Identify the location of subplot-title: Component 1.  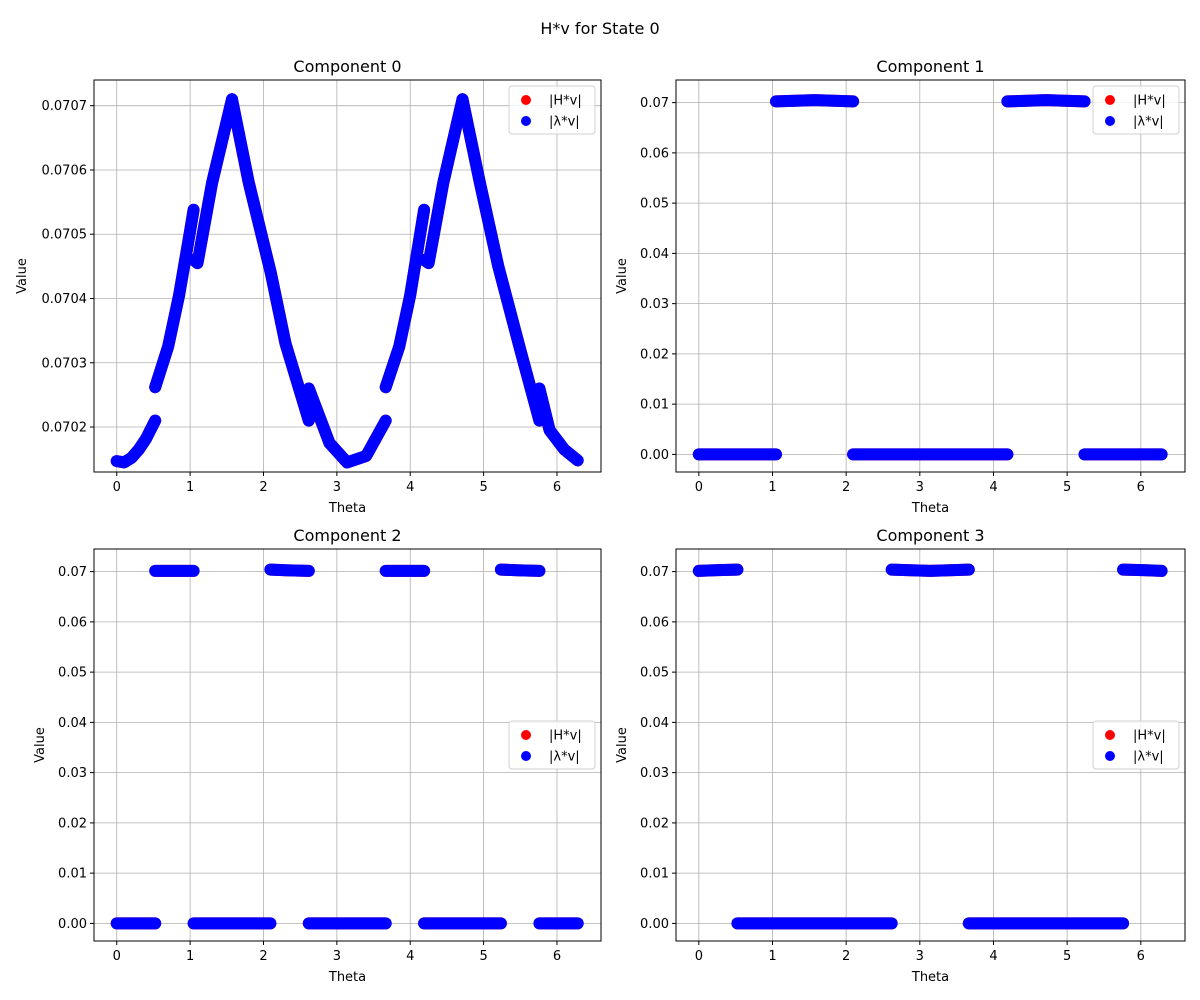
(930, 66).